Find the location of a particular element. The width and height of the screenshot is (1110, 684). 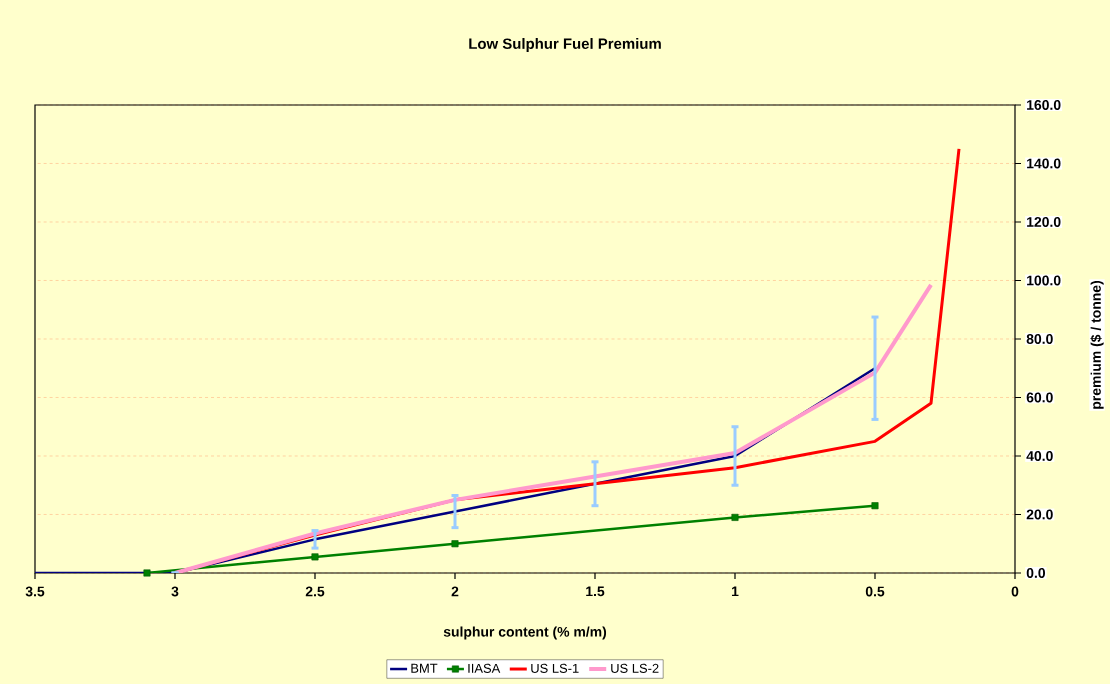

y-tick-label: 140.0 is located at coordinates (1044, 163).